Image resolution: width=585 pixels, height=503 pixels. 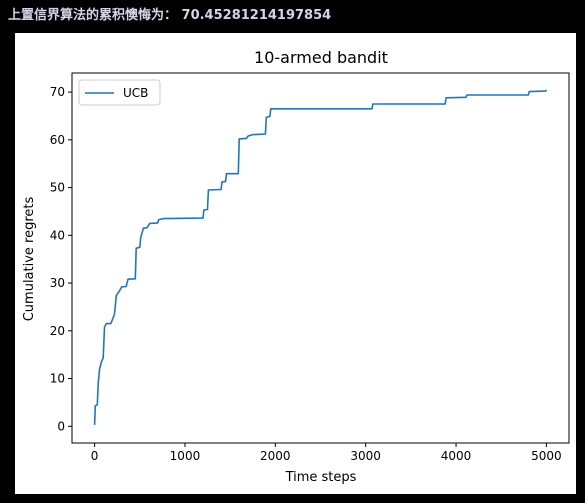 I want to click on y-tick-label: 10, so click(x=57, y=379).